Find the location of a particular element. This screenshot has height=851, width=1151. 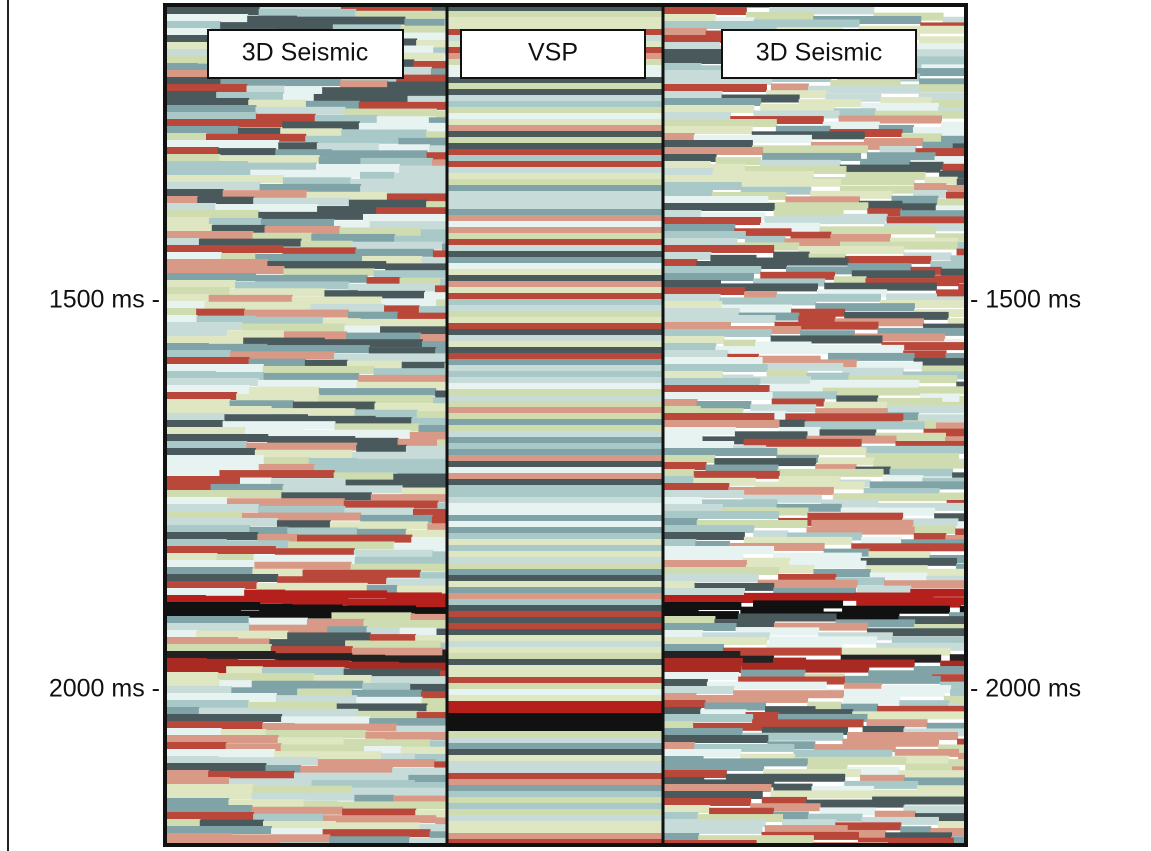

time-label: 1500 ms - is located at coordinates (104, 300).